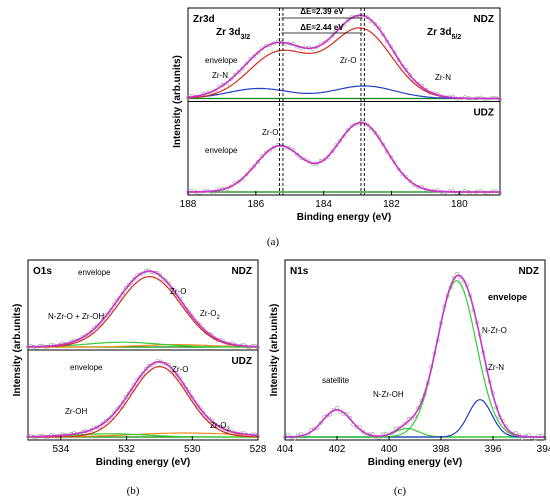 The image size is (550, 500). What do you see at coordinates (496, 367) in the screenshot?
I see `annotation-zr-n: Zr-N` at bounding box center [496, 367].